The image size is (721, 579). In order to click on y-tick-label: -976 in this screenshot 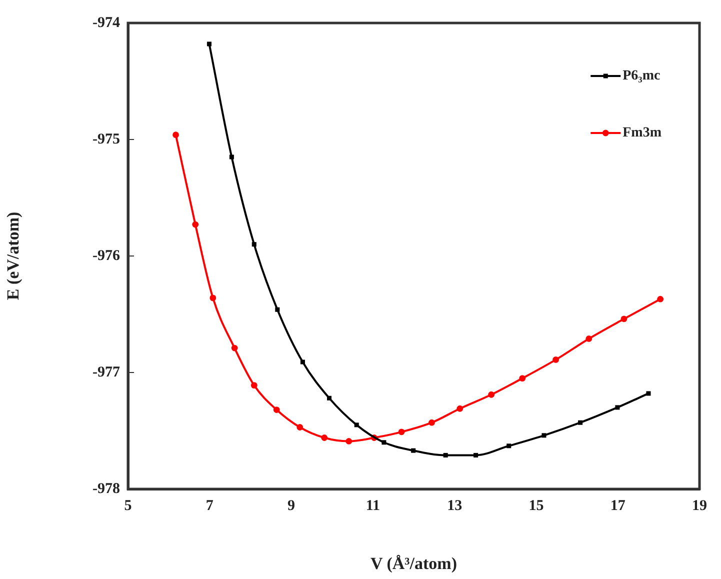, I will do `click(106, 256)`.